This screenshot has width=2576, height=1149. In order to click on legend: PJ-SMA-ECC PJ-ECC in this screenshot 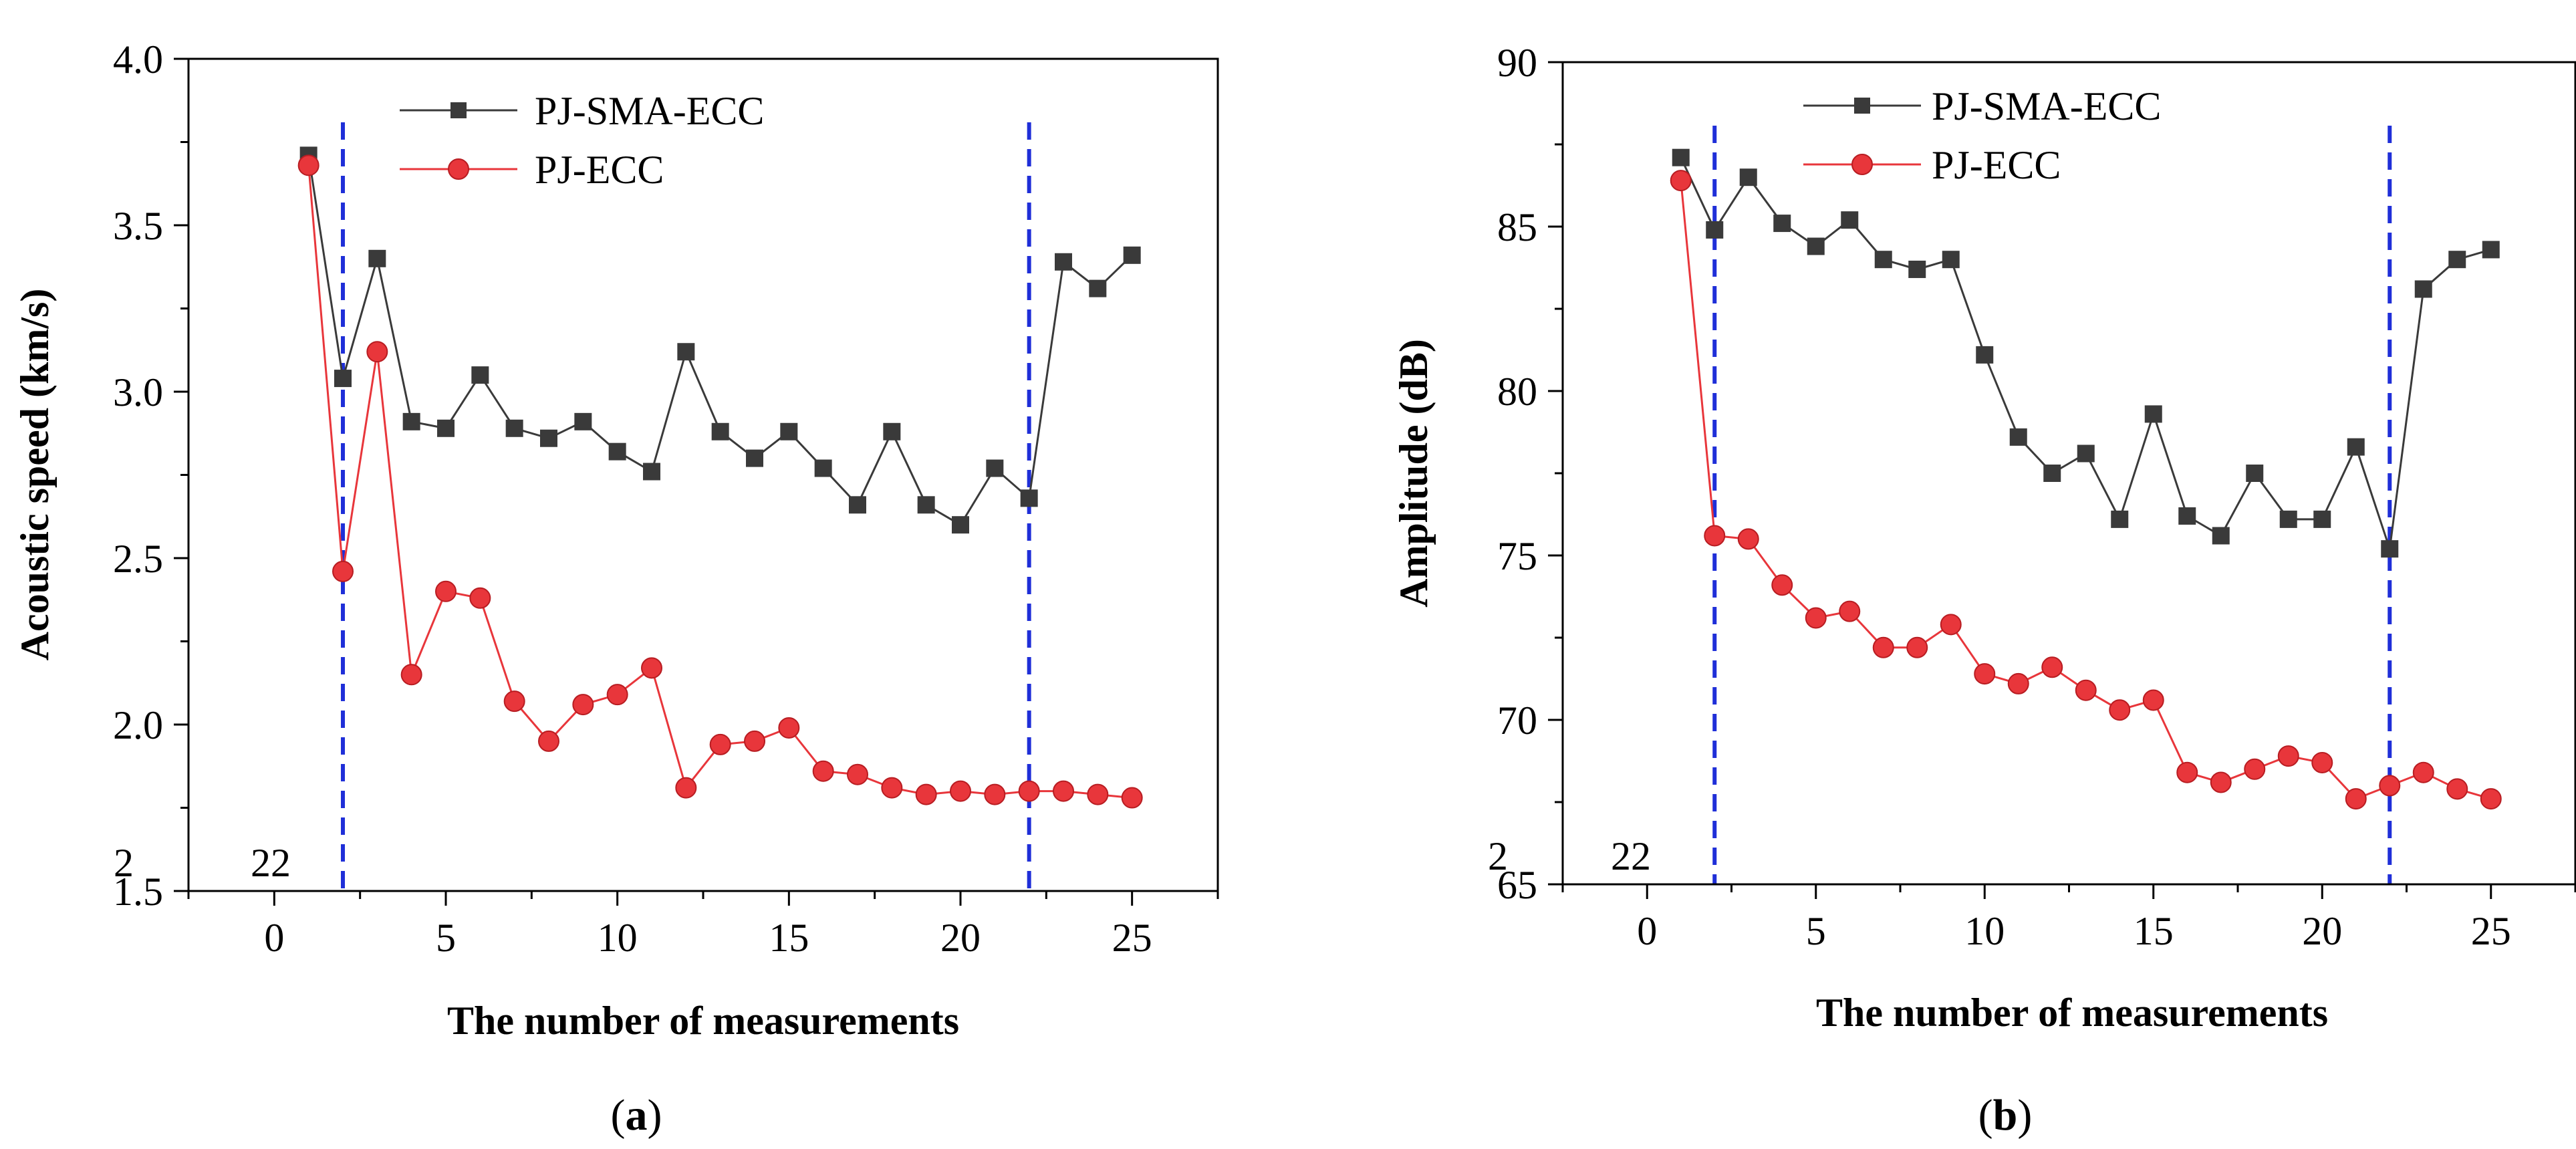, I will do `click(1982, 135)`.